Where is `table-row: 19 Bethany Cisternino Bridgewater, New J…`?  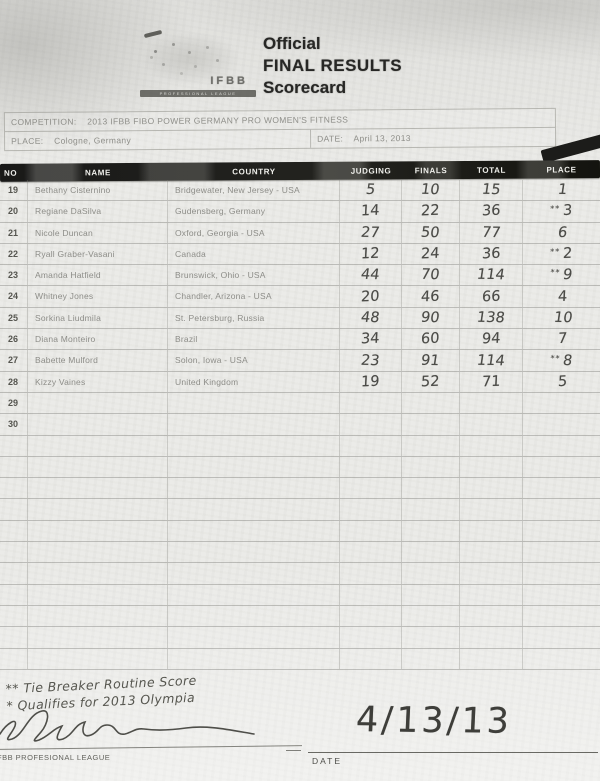 table-row: 19 Bethany Cisternino Bridgewater, New J… is located at coordinates (300, 191).